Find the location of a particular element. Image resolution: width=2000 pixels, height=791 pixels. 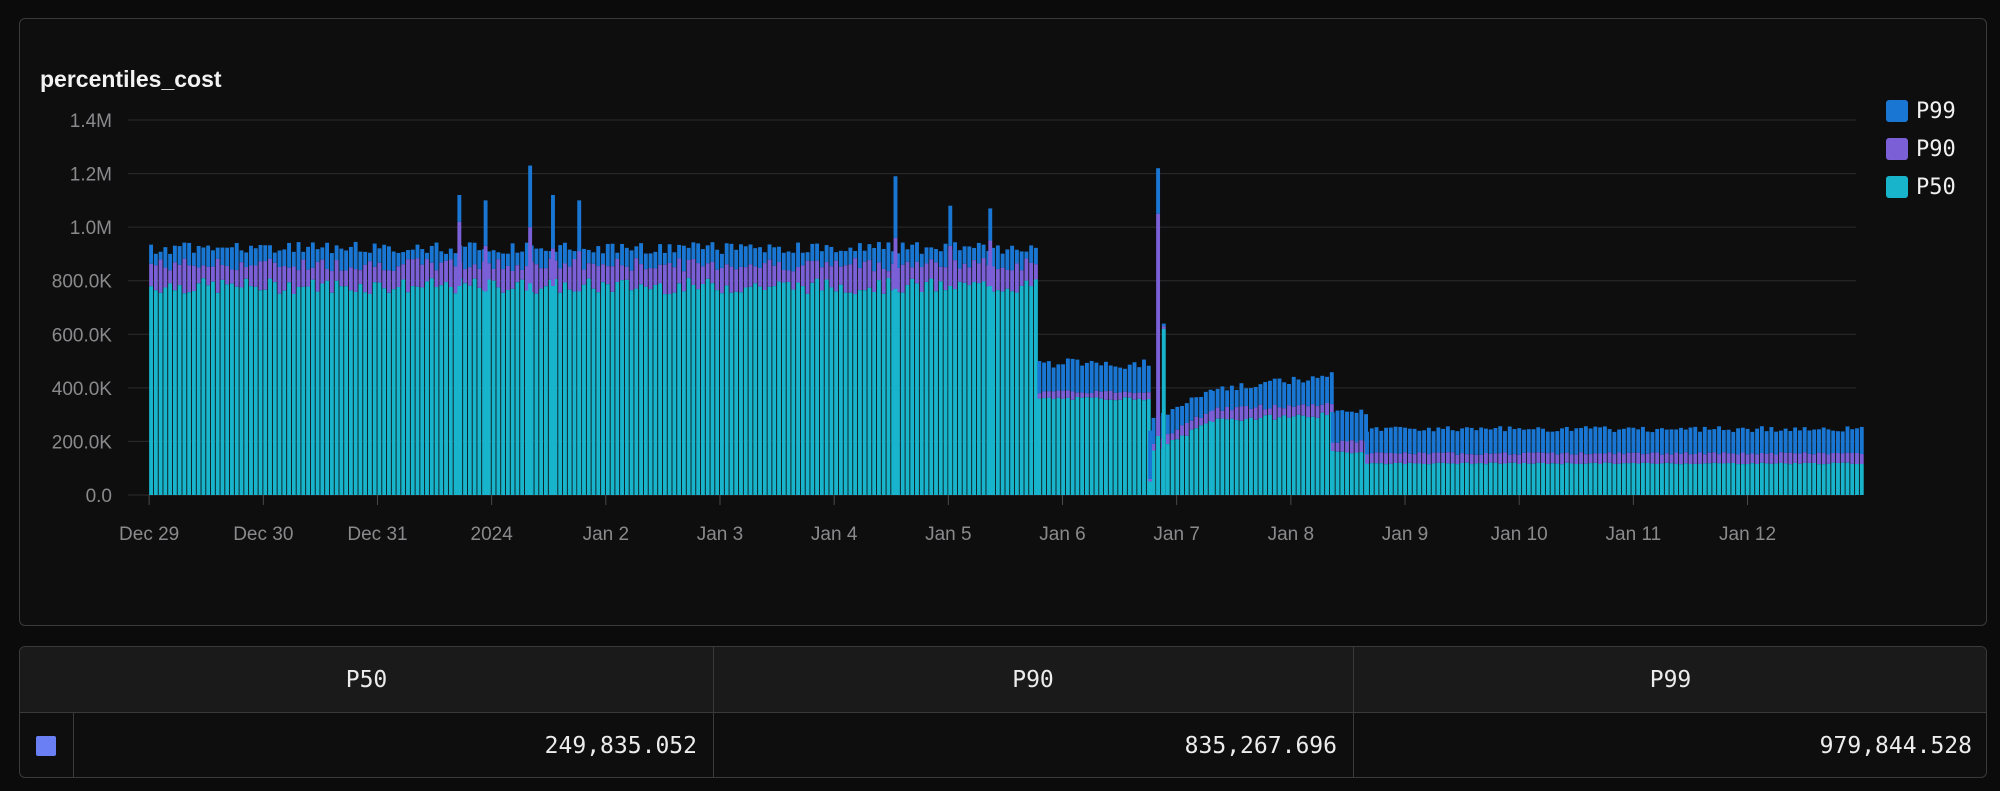

legend-item-p50: P50 is located at coordinates (1921, 187).